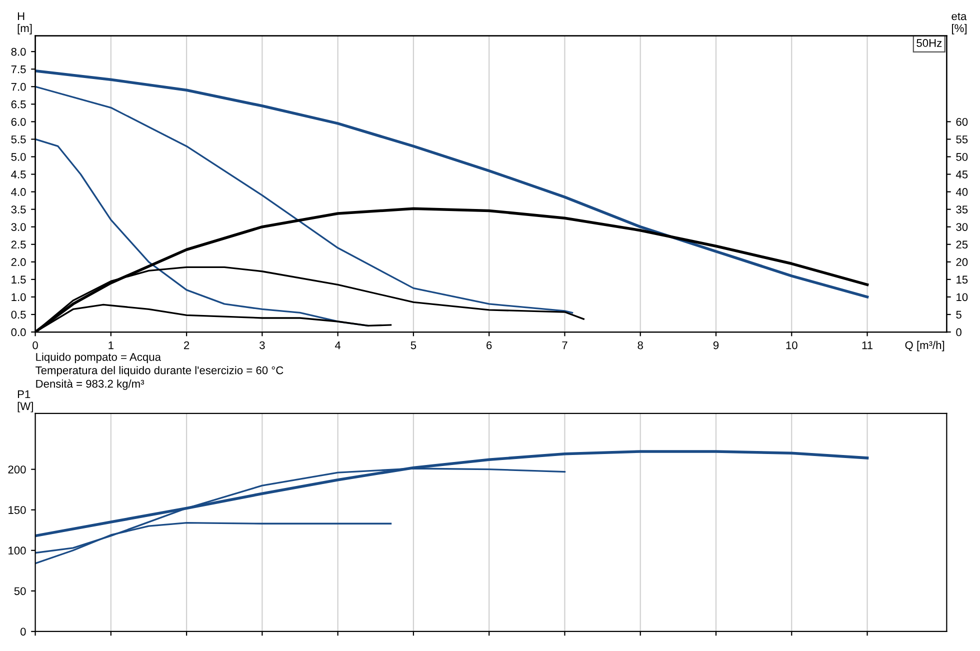  What do you see at coordinates (962, 262) in the screenshot?
I see `y2-tick-label: 20` at bounding box center [962, 262].